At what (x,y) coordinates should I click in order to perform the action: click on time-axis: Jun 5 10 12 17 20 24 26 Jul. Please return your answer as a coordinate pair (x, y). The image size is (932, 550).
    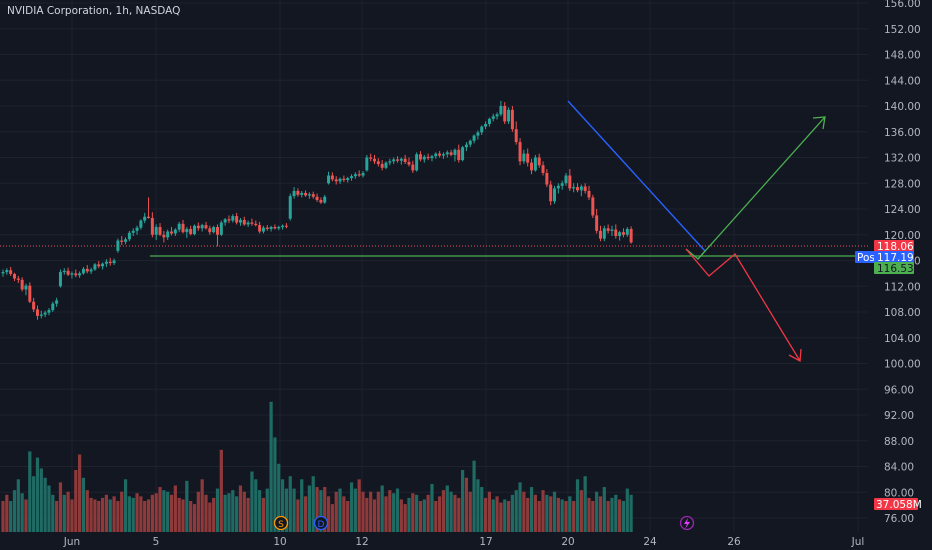
    Looking at the image, I should click on (434, 541).